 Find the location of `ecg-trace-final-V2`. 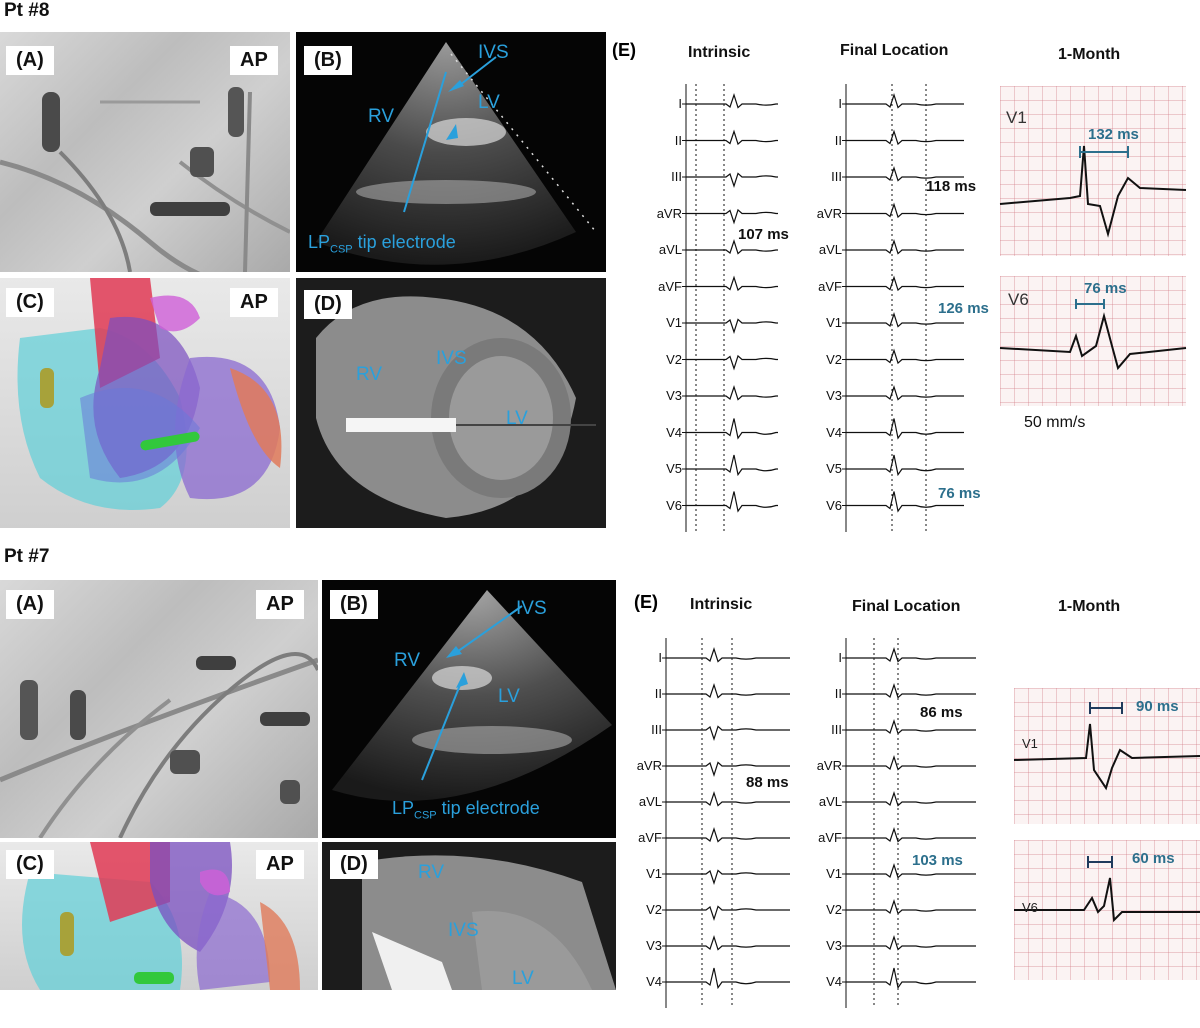

ecg-trace-final-V2 is located at coordinates (905, 356).